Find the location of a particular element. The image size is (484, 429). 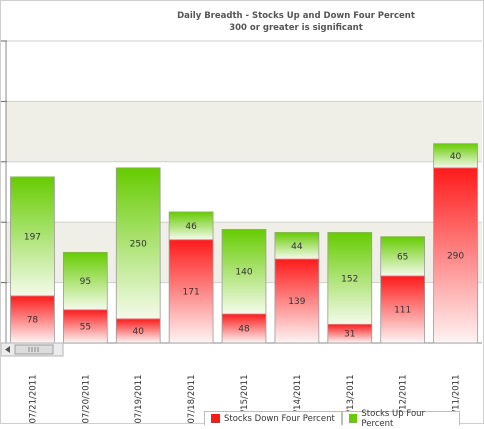

chart-subtitle: 300 or greater is significant is located at coordinates (296, 28).